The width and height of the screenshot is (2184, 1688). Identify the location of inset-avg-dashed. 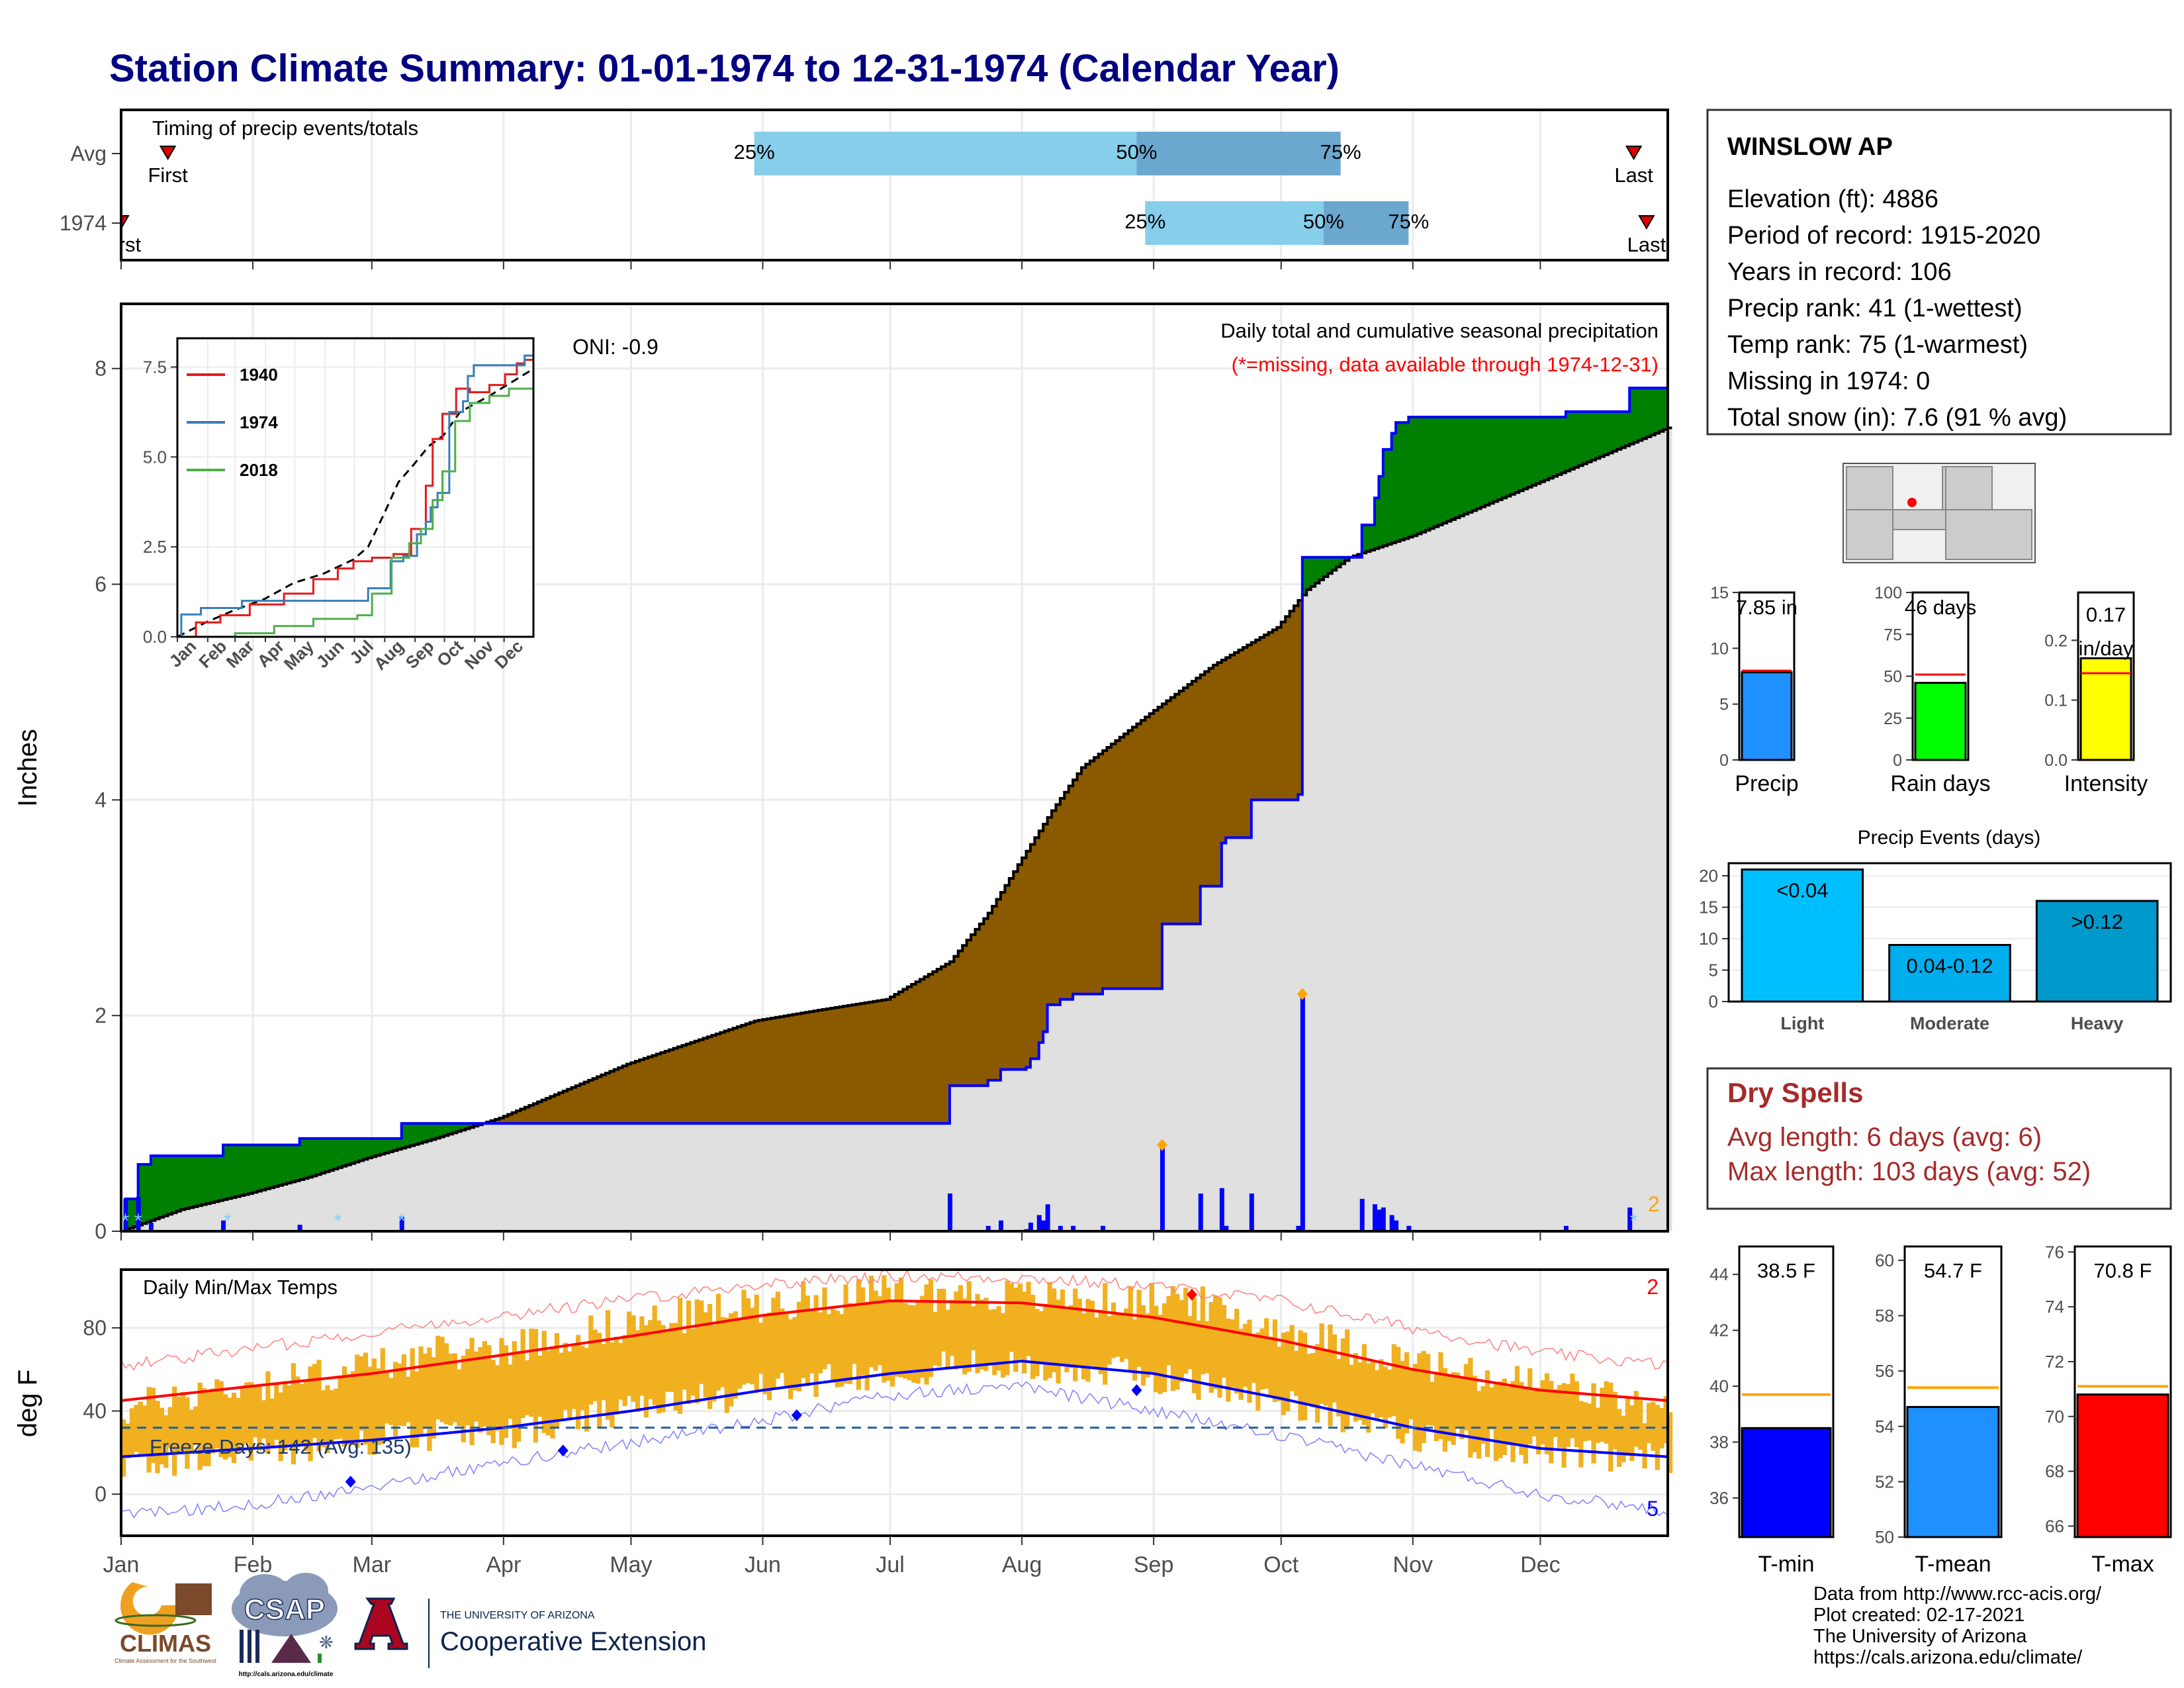
(355, 502).